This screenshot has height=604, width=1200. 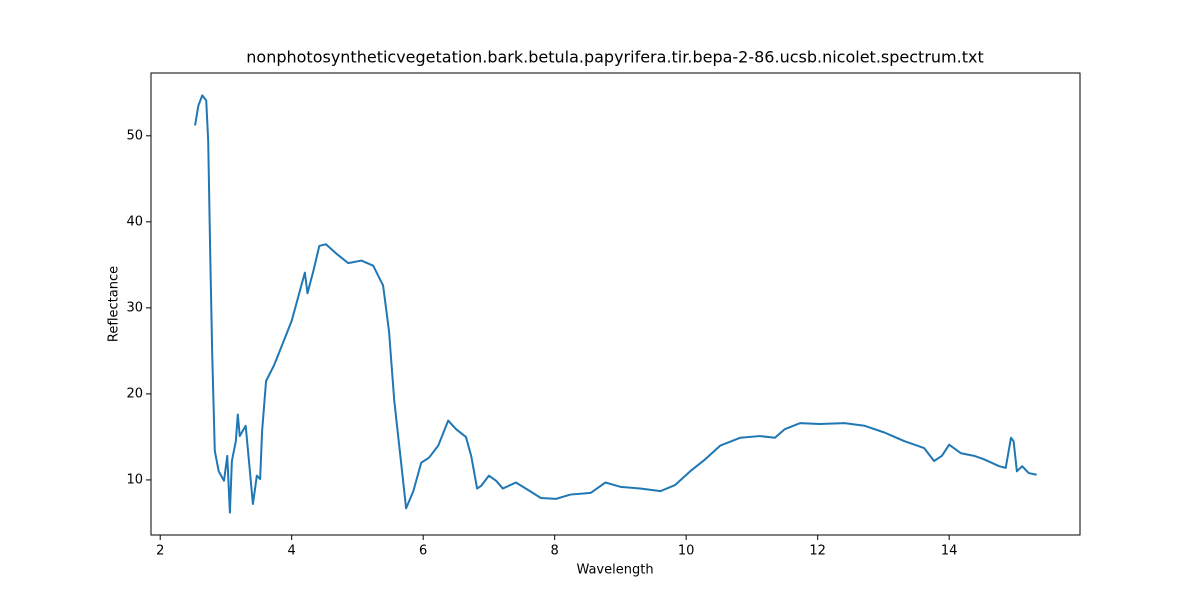 What do you see at coordinates (686, 551) in the screenshot?
I see `x-tick-label: 10` at bounding box center [686, 551].